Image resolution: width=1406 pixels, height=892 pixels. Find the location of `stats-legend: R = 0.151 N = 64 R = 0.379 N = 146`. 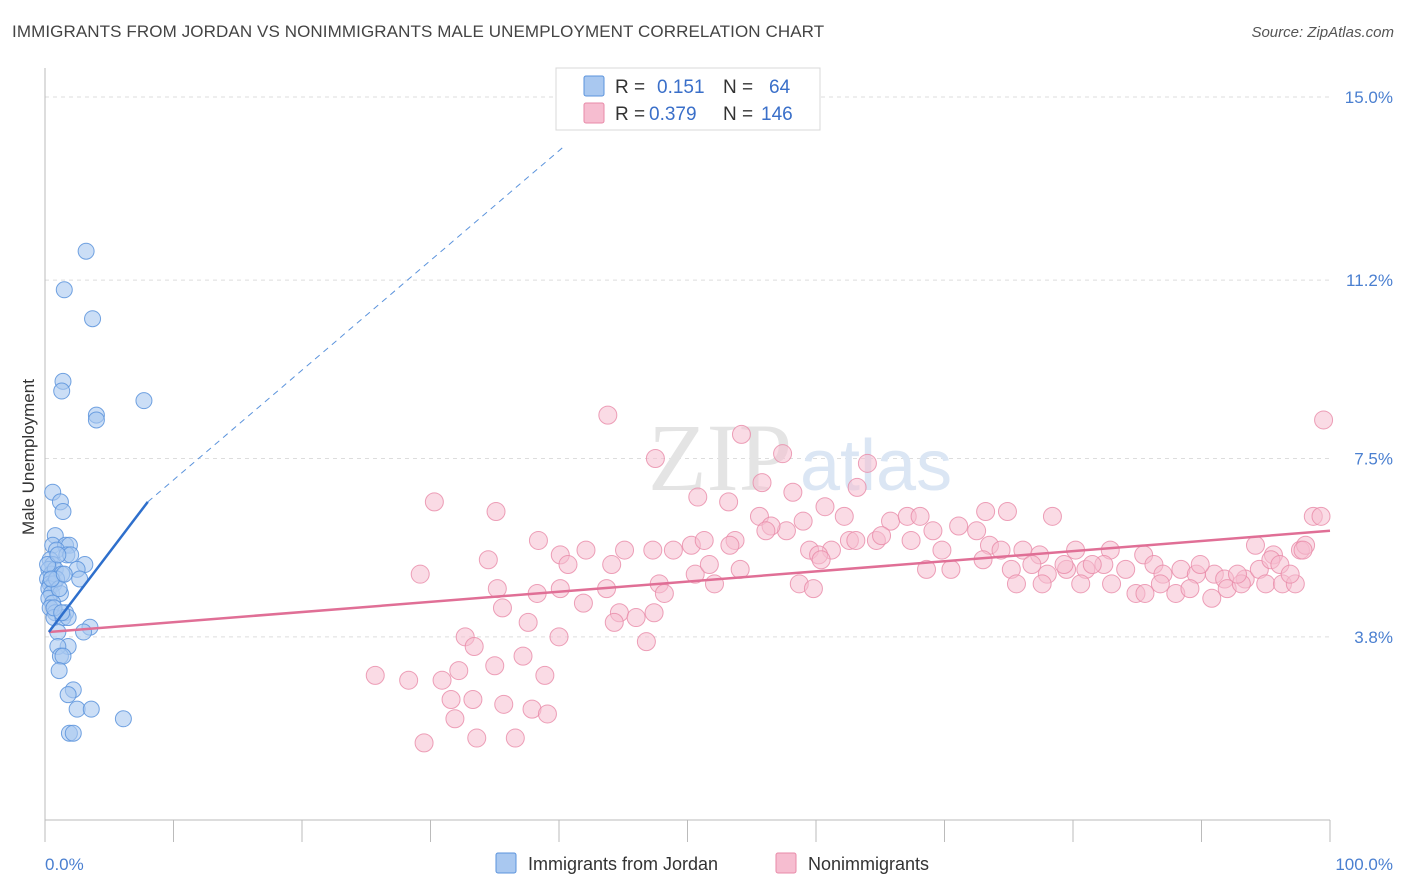

stats-legend: R = 0.151 N = 64 R = 0.379 N = 146 is located at coordinates (688, 99).